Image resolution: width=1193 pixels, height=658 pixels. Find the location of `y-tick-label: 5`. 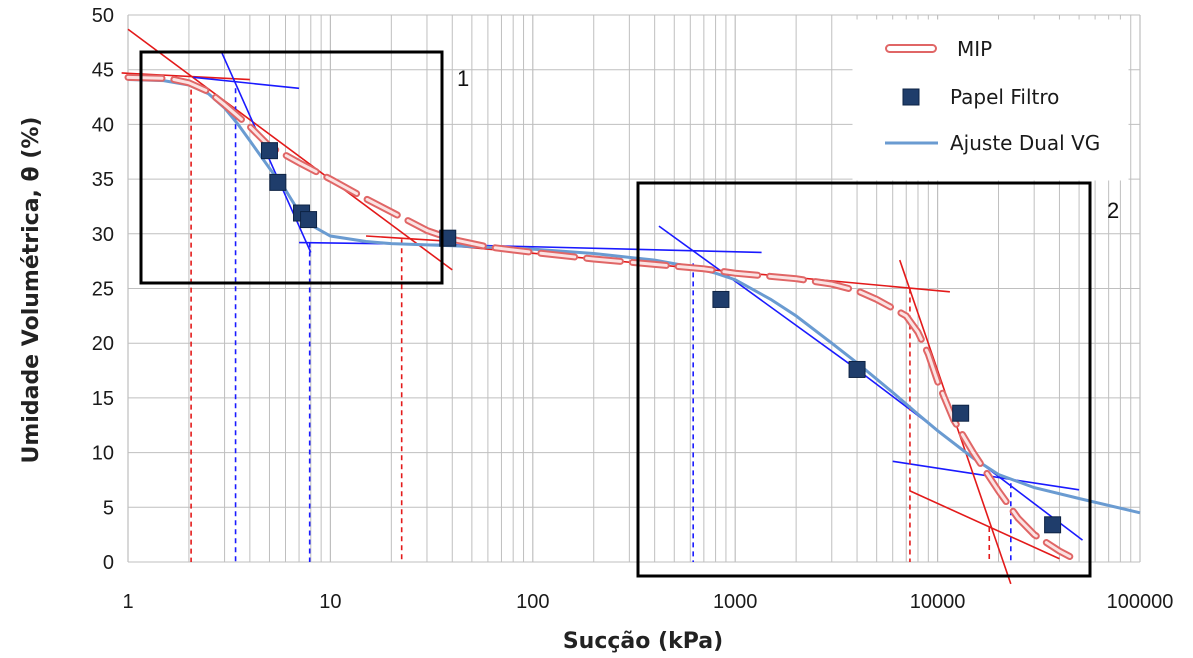

y-tick-label: 5 is located at coordinates (108, 508).